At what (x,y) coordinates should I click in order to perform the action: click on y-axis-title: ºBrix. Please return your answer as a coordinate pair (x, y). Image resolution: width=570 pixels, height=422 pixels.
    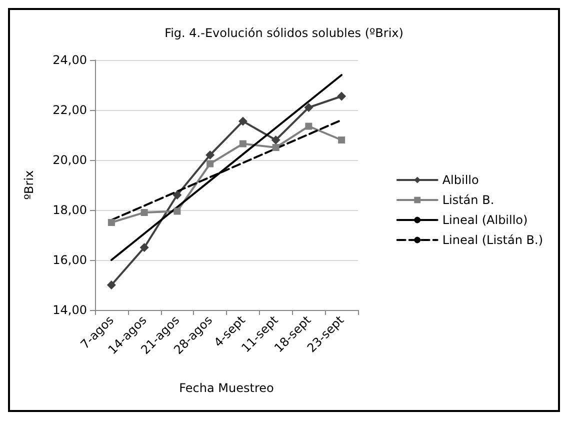
    Looking at the image, I should click on (29, 185).